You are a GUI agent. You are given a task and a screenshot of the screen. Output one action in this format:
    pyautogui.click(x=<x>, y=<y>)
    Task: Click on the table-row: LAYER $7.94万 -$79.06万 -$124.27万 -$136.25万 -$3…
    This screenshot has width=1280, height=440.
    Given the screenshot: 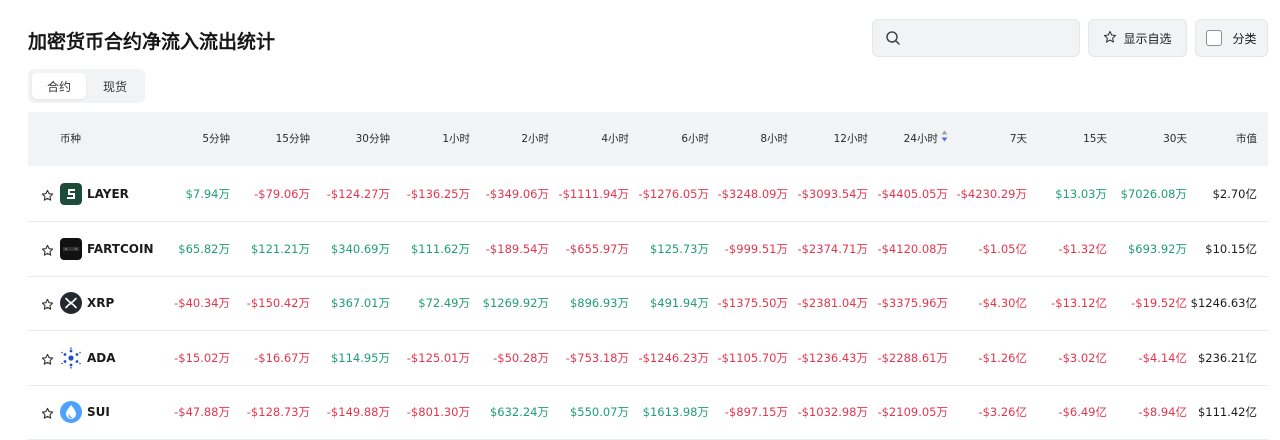 What is the action you would take?
    pyautogui.click(x=648, y=194)
    